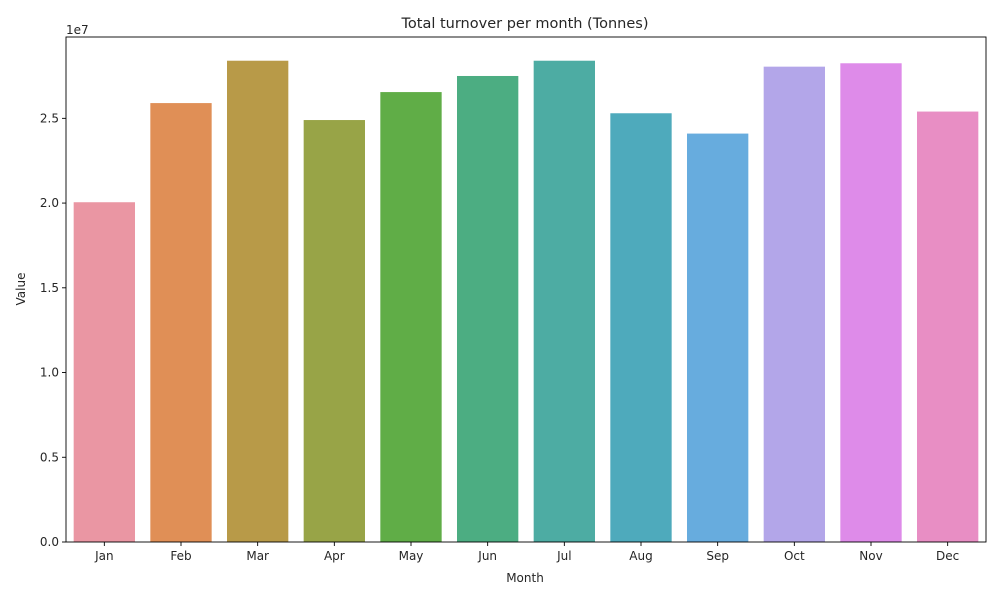  Describe the element at coordinates (641, 327) in the screenshot. I see `bar-aug` at that location.